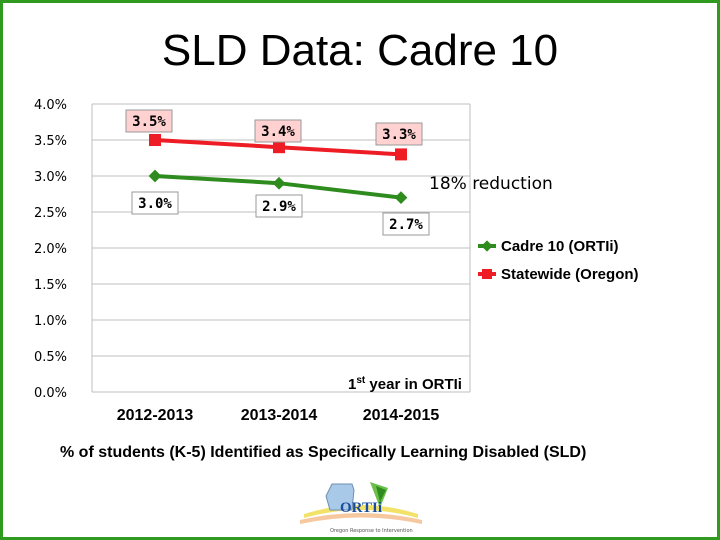 The width and height of the screenshot is (720, 540). I want to click on y-axis-ticks: 4.0% 3.5% 3.0% 2.5% 2.0% 1.5% 1.0% 0.5% 0.0%, so click(50, 249).